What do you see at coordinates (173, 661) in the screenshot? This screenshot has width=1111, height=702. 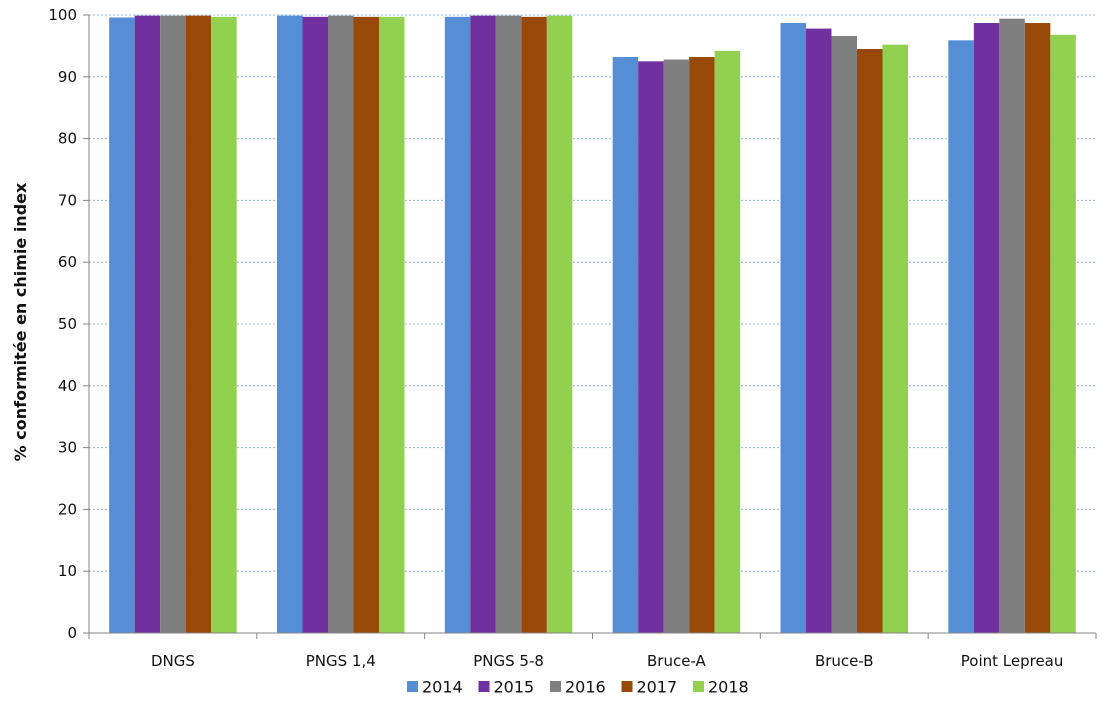 I see `category-label: DNGS` at bounding box center [173, 661].